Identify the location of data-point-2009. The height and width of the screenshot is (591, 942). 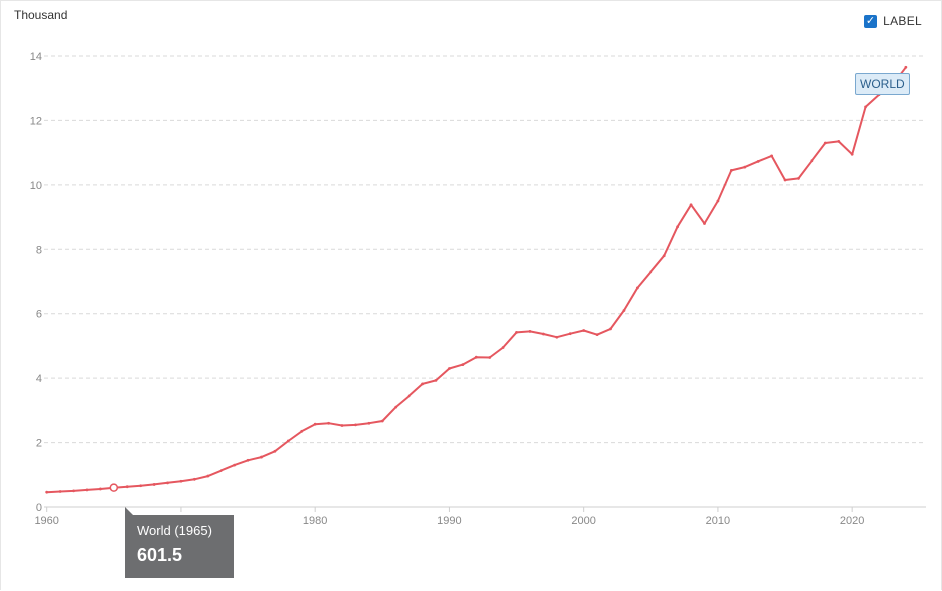
(704, 223).